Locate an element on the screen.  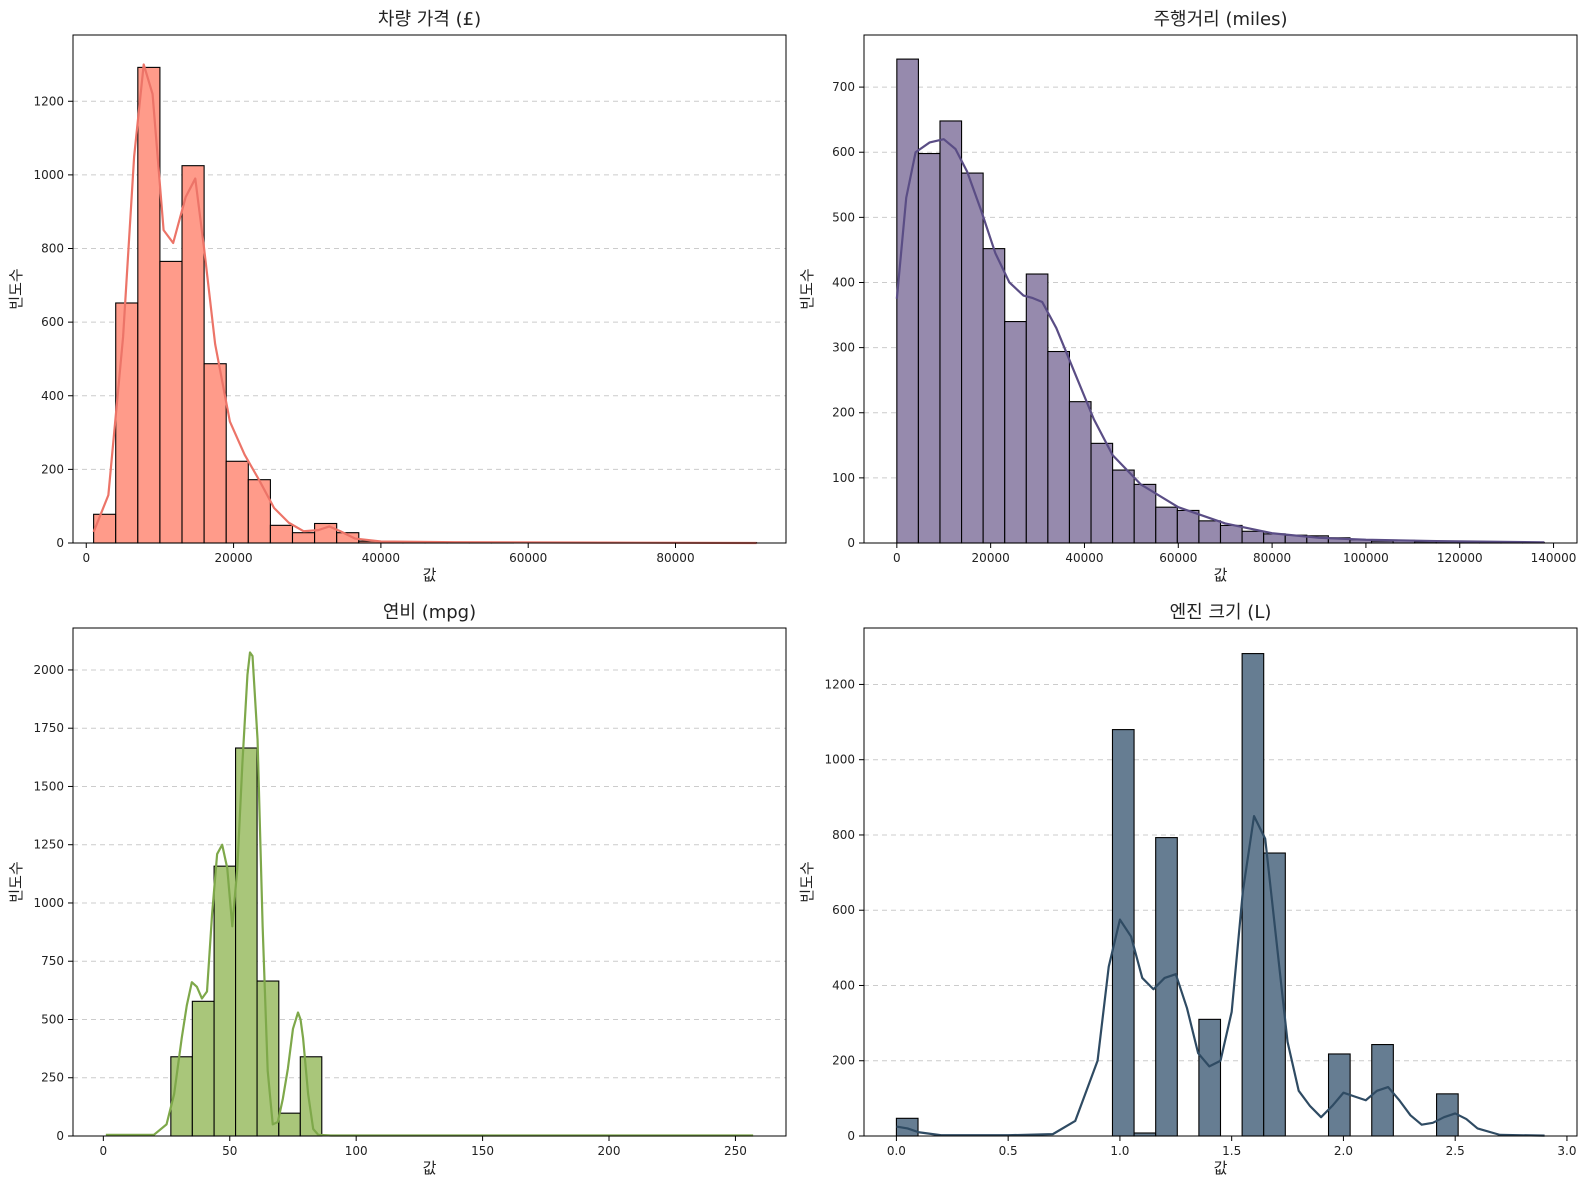
y-tick-label: 100 is located at coordinates (843, 478).